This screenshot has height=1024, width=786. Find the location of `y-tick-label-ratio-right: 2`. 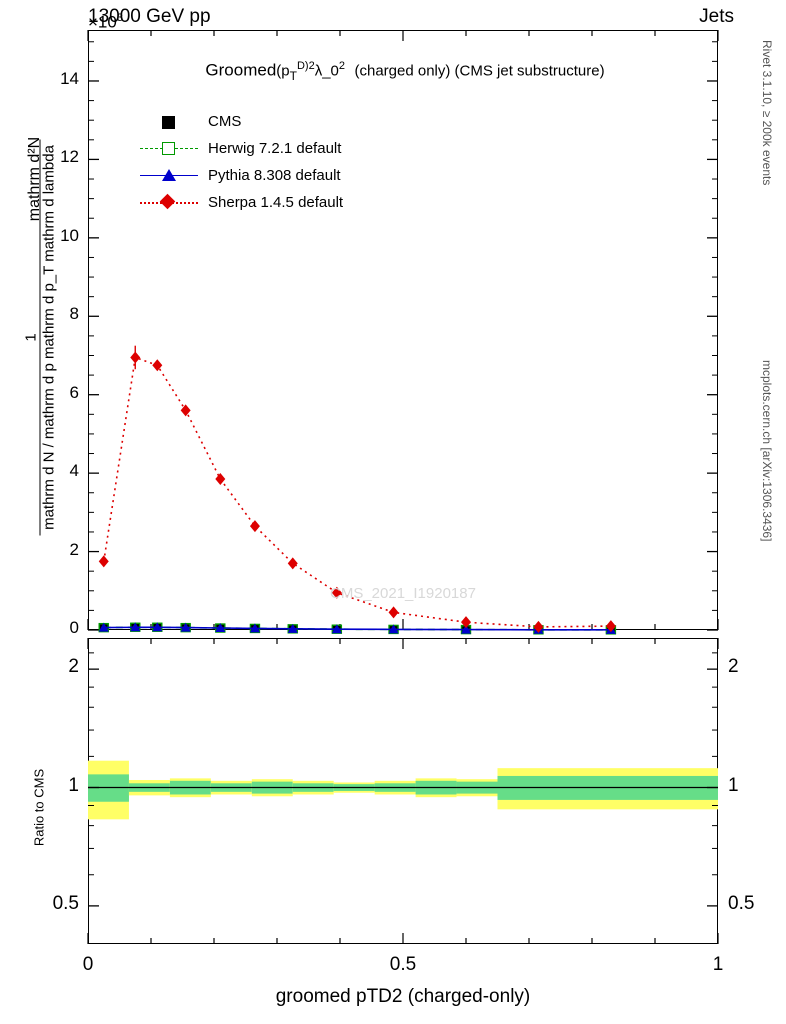

y-tick-label-ratio-right: 2 is located at coordinates (733, 667).